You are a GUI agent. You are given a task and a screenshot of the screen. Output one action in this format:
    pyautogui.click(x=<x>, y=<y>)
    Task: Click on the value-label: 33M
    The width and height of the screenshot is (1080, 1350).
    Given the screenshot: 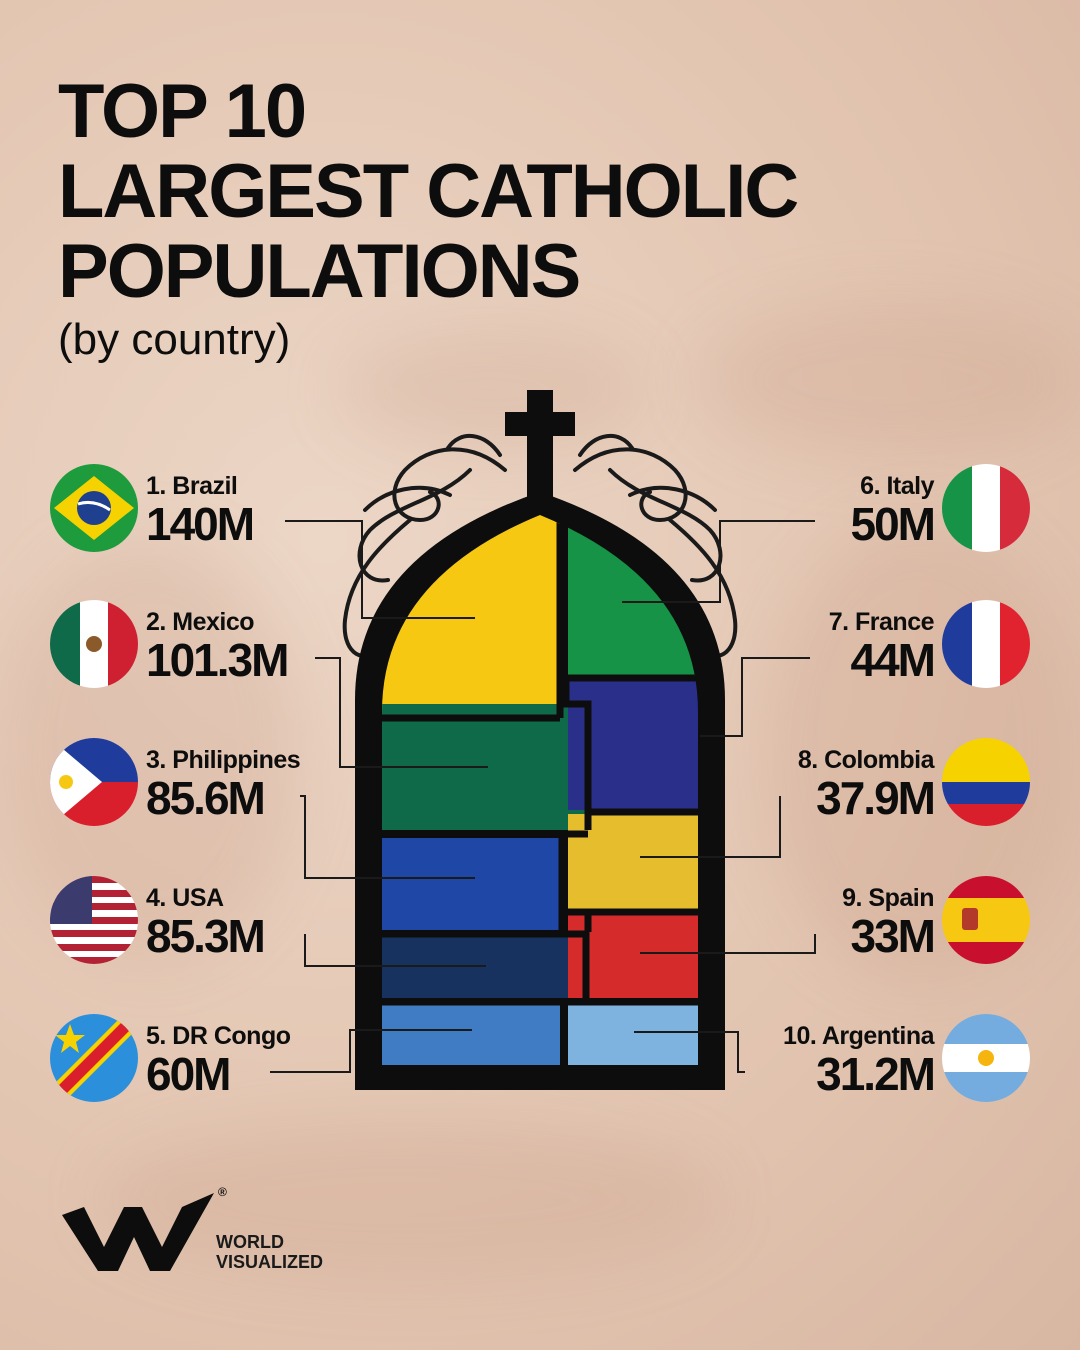 What is the action you would take?
    pyautogui.click(x=893, y=936)
    